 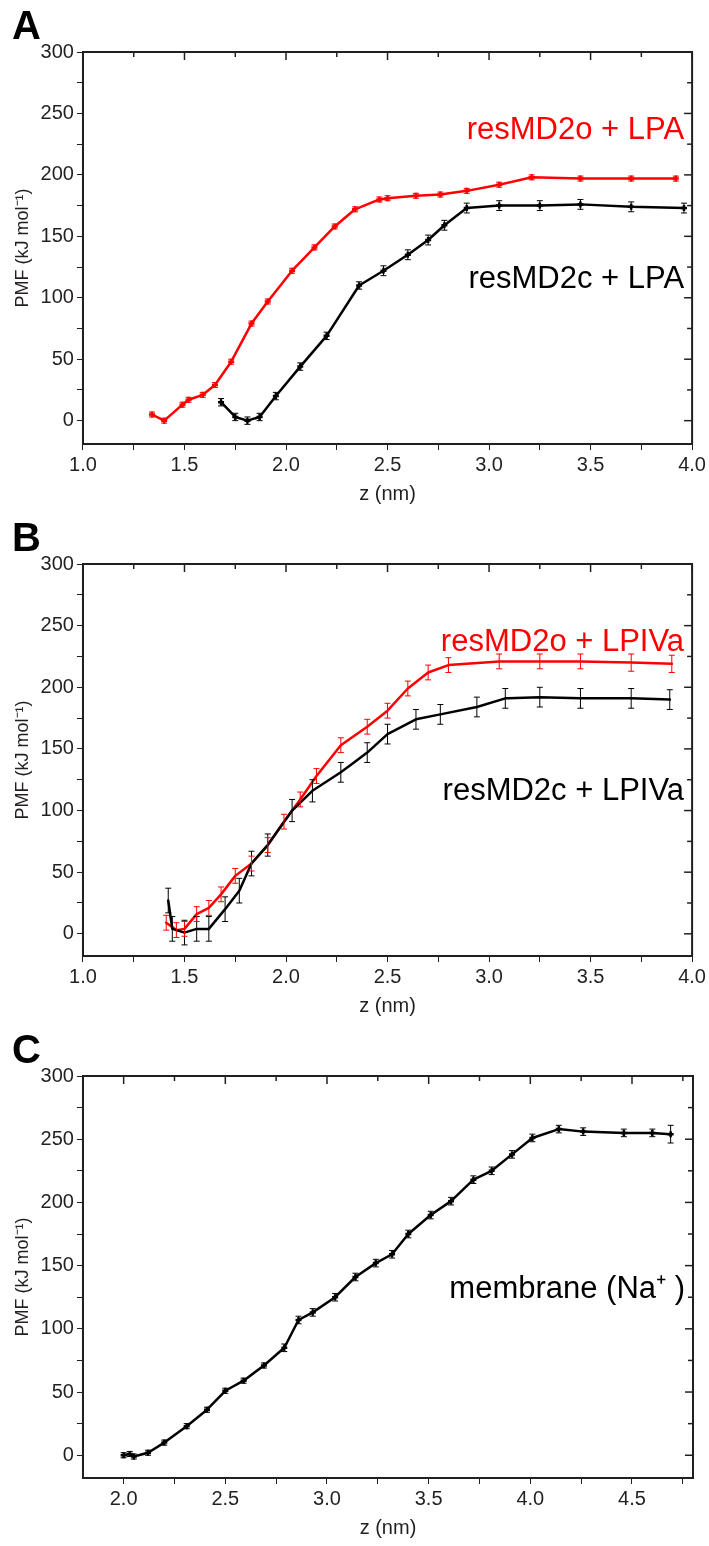 What do you see at coordinates (562, 640) in the screenshot?
I see `series-label: resMD2o + LPIVa` at bounding box center [562, 640].